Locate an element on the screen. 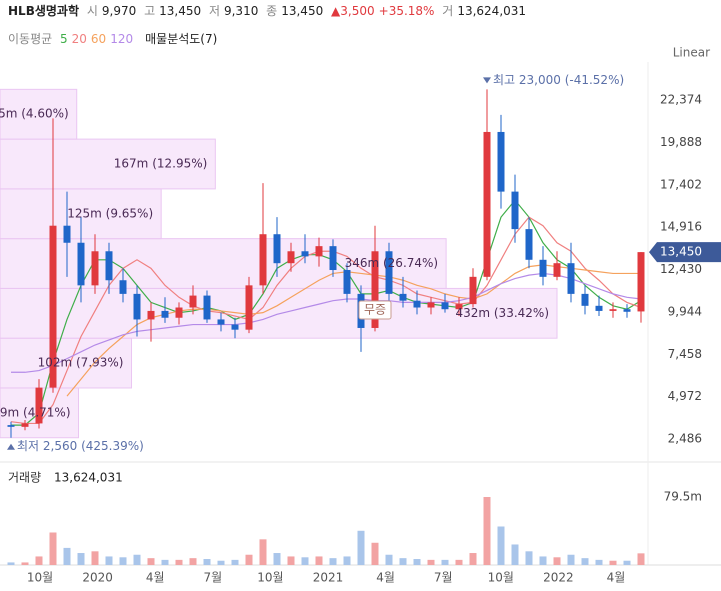  volume-profile-label: 59.5m (4.60%) is located at coordinates (34, 114).